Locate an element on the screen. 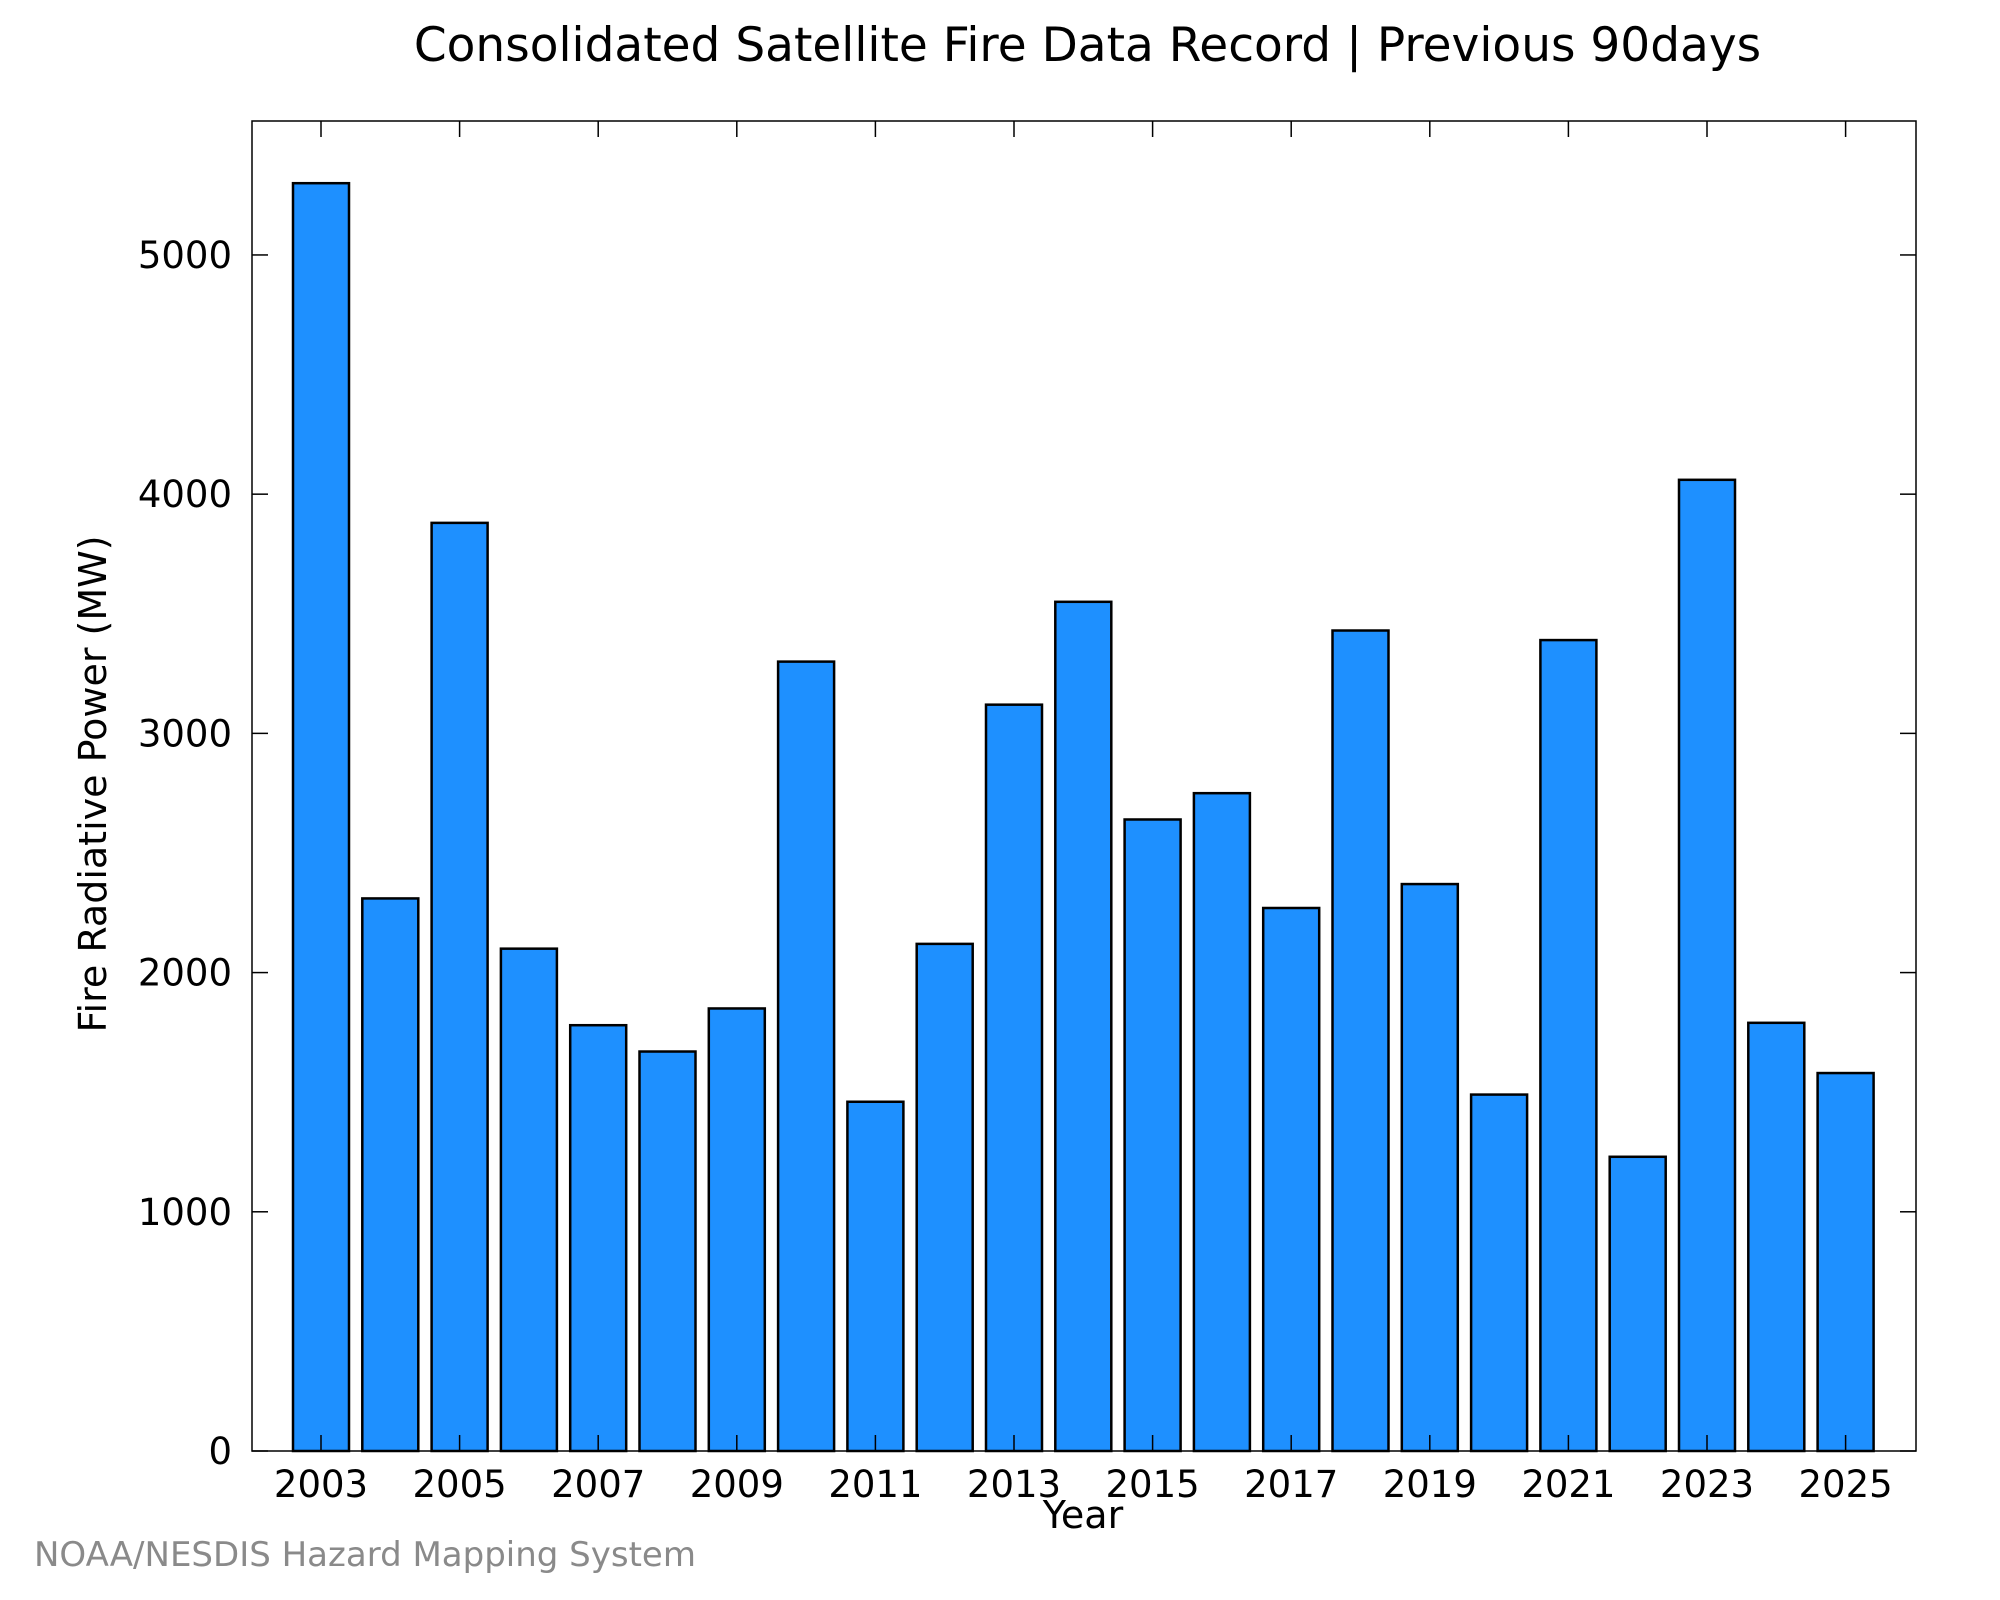  x-tick-label: 2019 is located at coordinates (1430, 1484).